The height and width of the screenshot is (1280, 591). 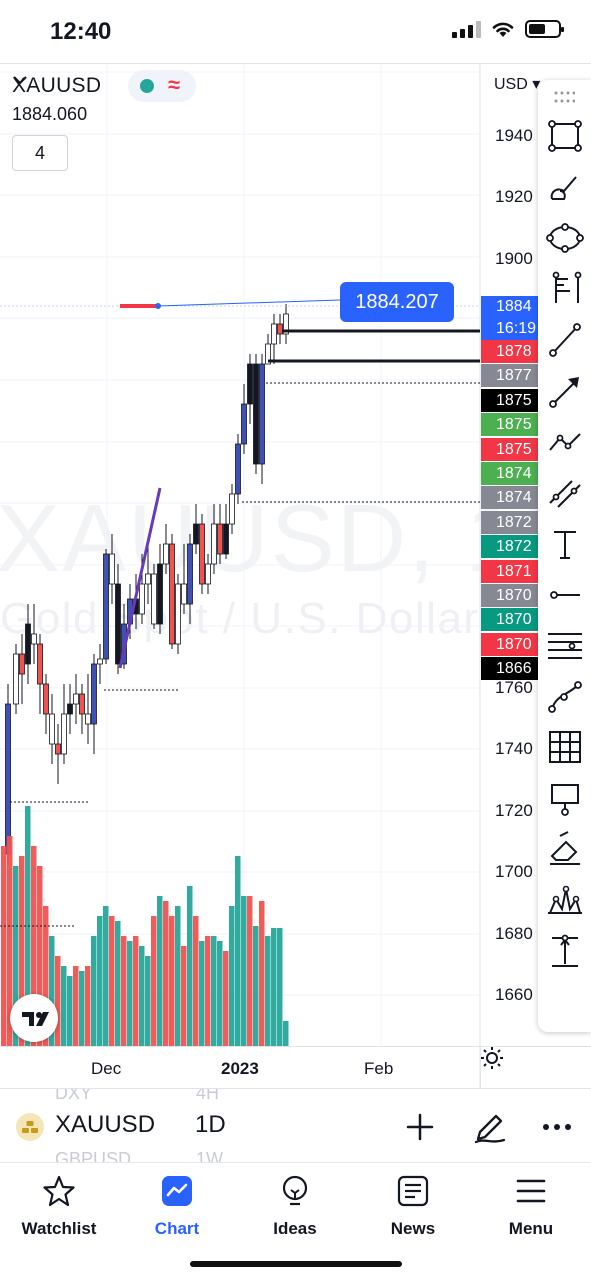 I want to click on grid-icon, so click(x=565, y=748).